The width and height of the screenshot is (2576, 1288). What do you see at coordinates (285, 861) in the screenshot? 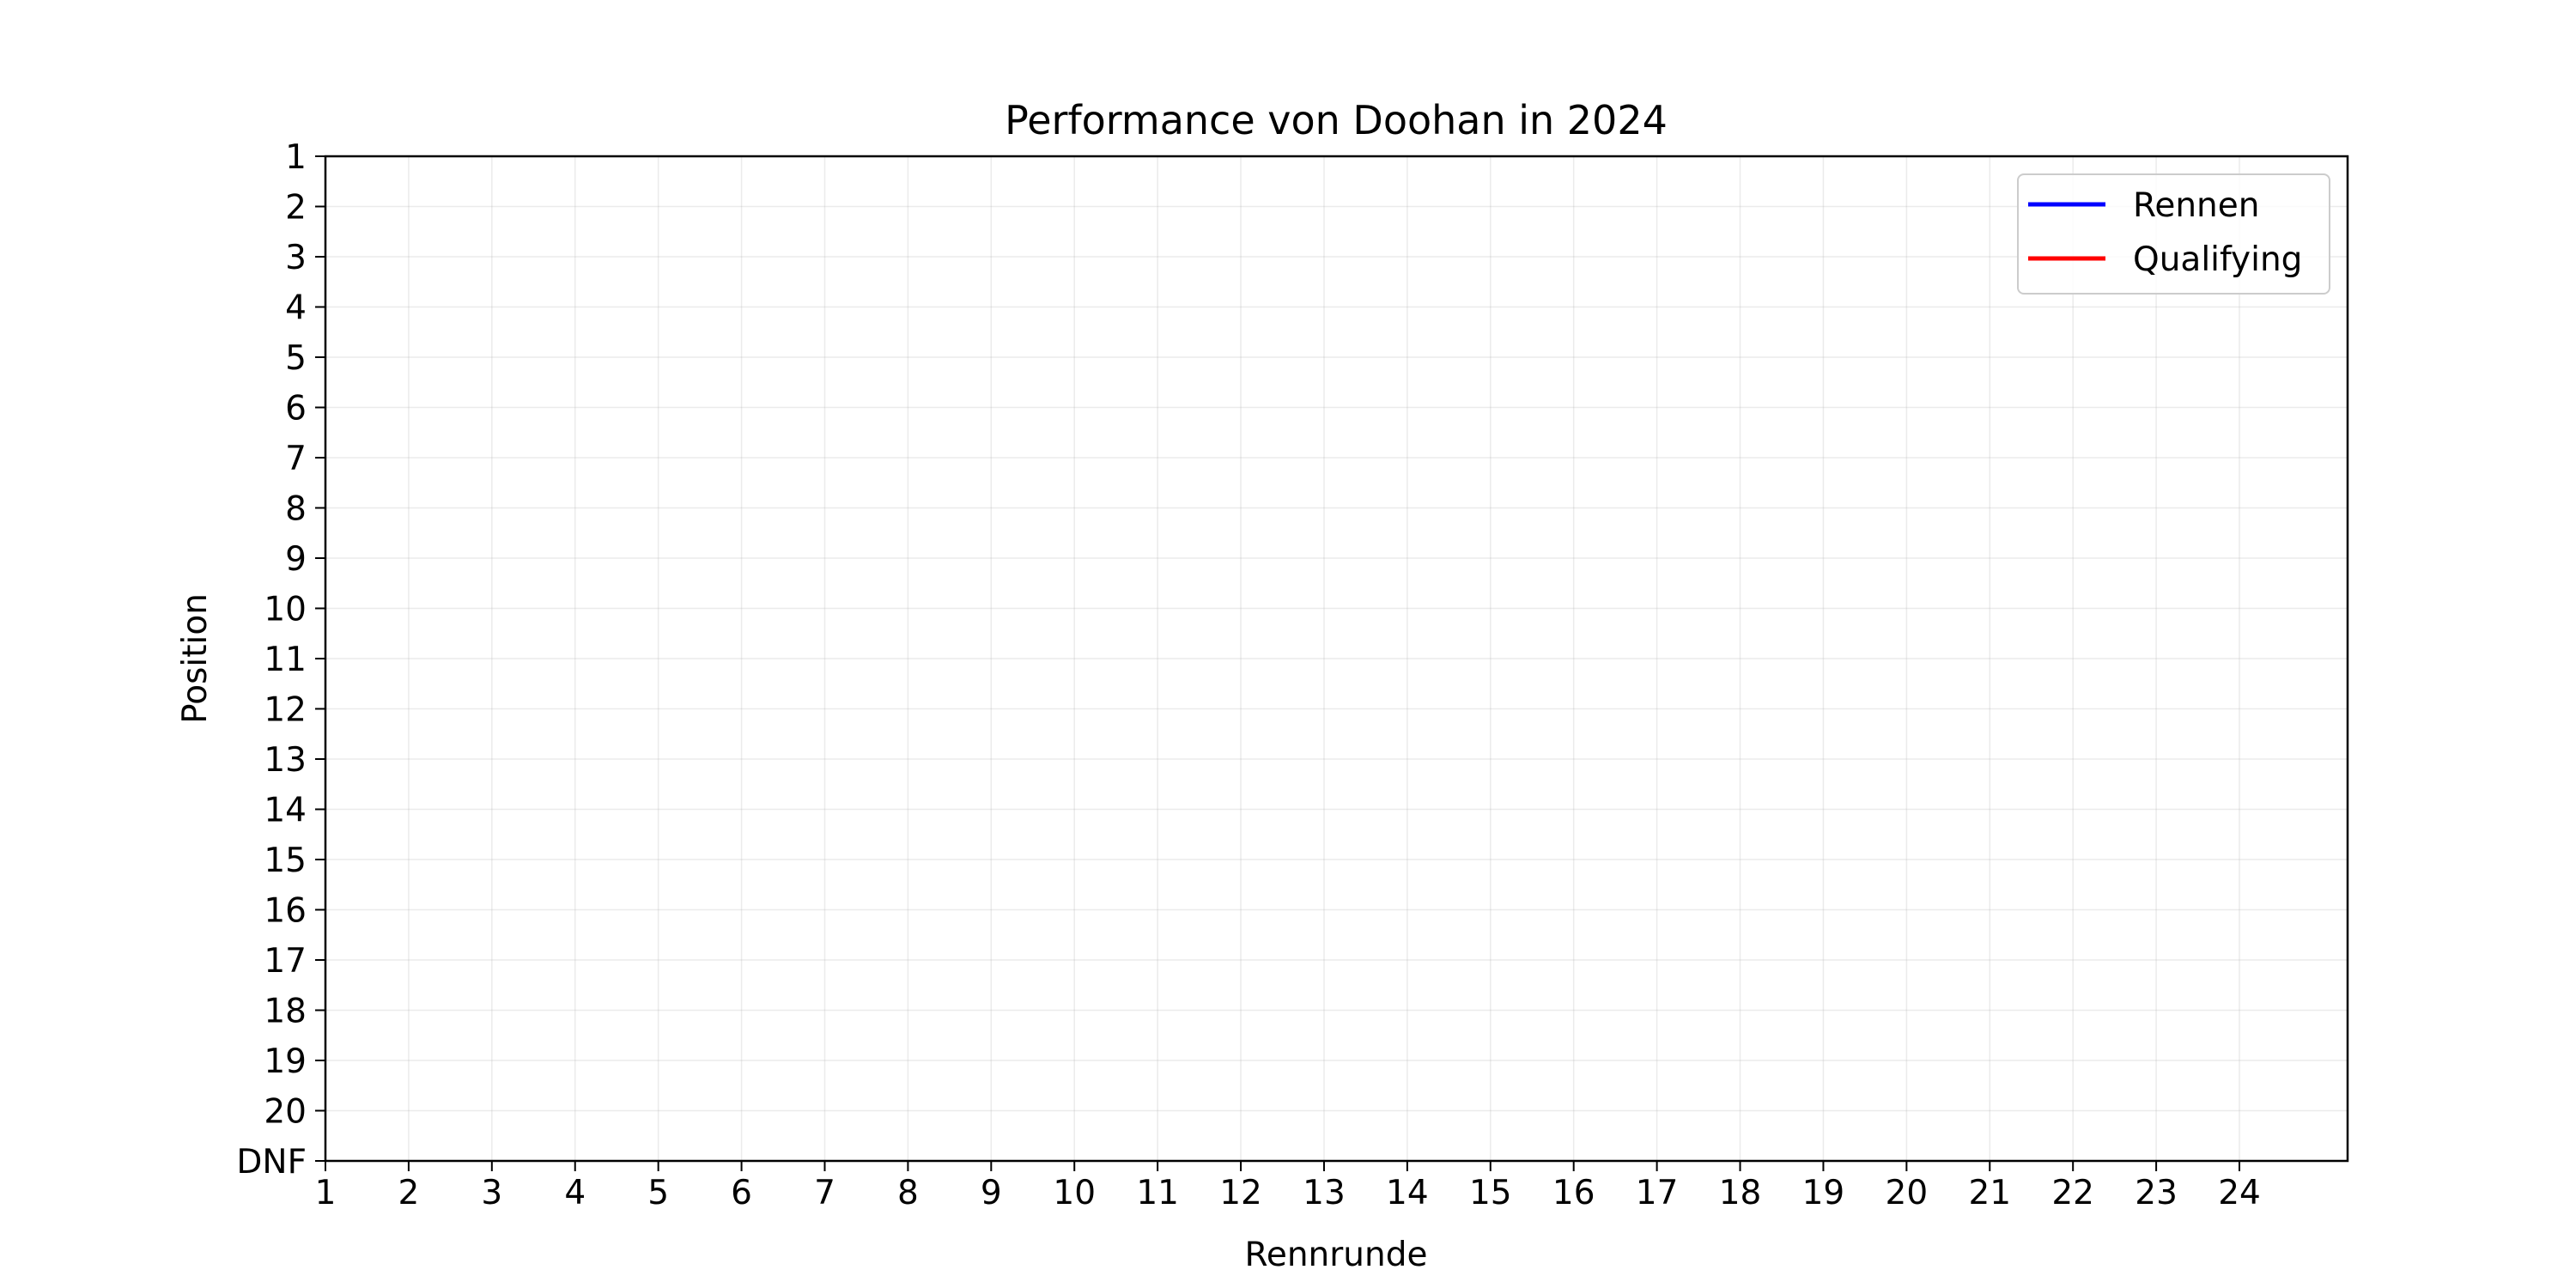
I see `y-tick-label: 15` at bounding box center [285, 861].